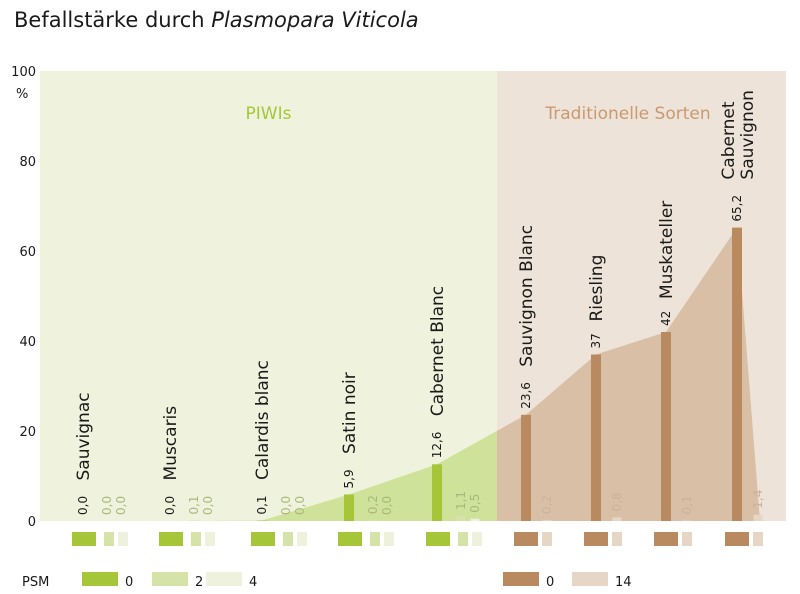 Image resolution: width=800 pixels, height=594 pixels. Describe the element at coordinates (758, 499) in the screenshot. I see `value-label: 1,4` at that location.